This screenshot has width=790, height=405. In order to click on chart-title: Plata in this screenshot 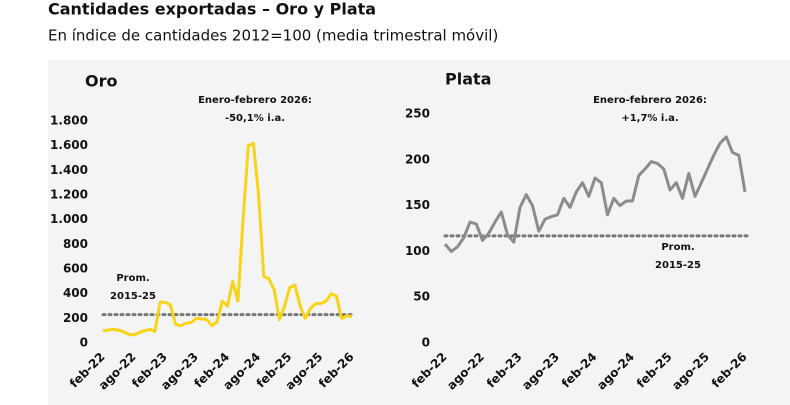, I will do `click(468, 79)`.